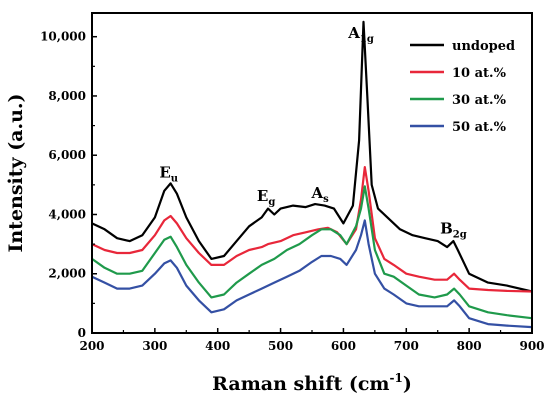  I want to click on y-tick-label: 10,000, so click(63, 37).